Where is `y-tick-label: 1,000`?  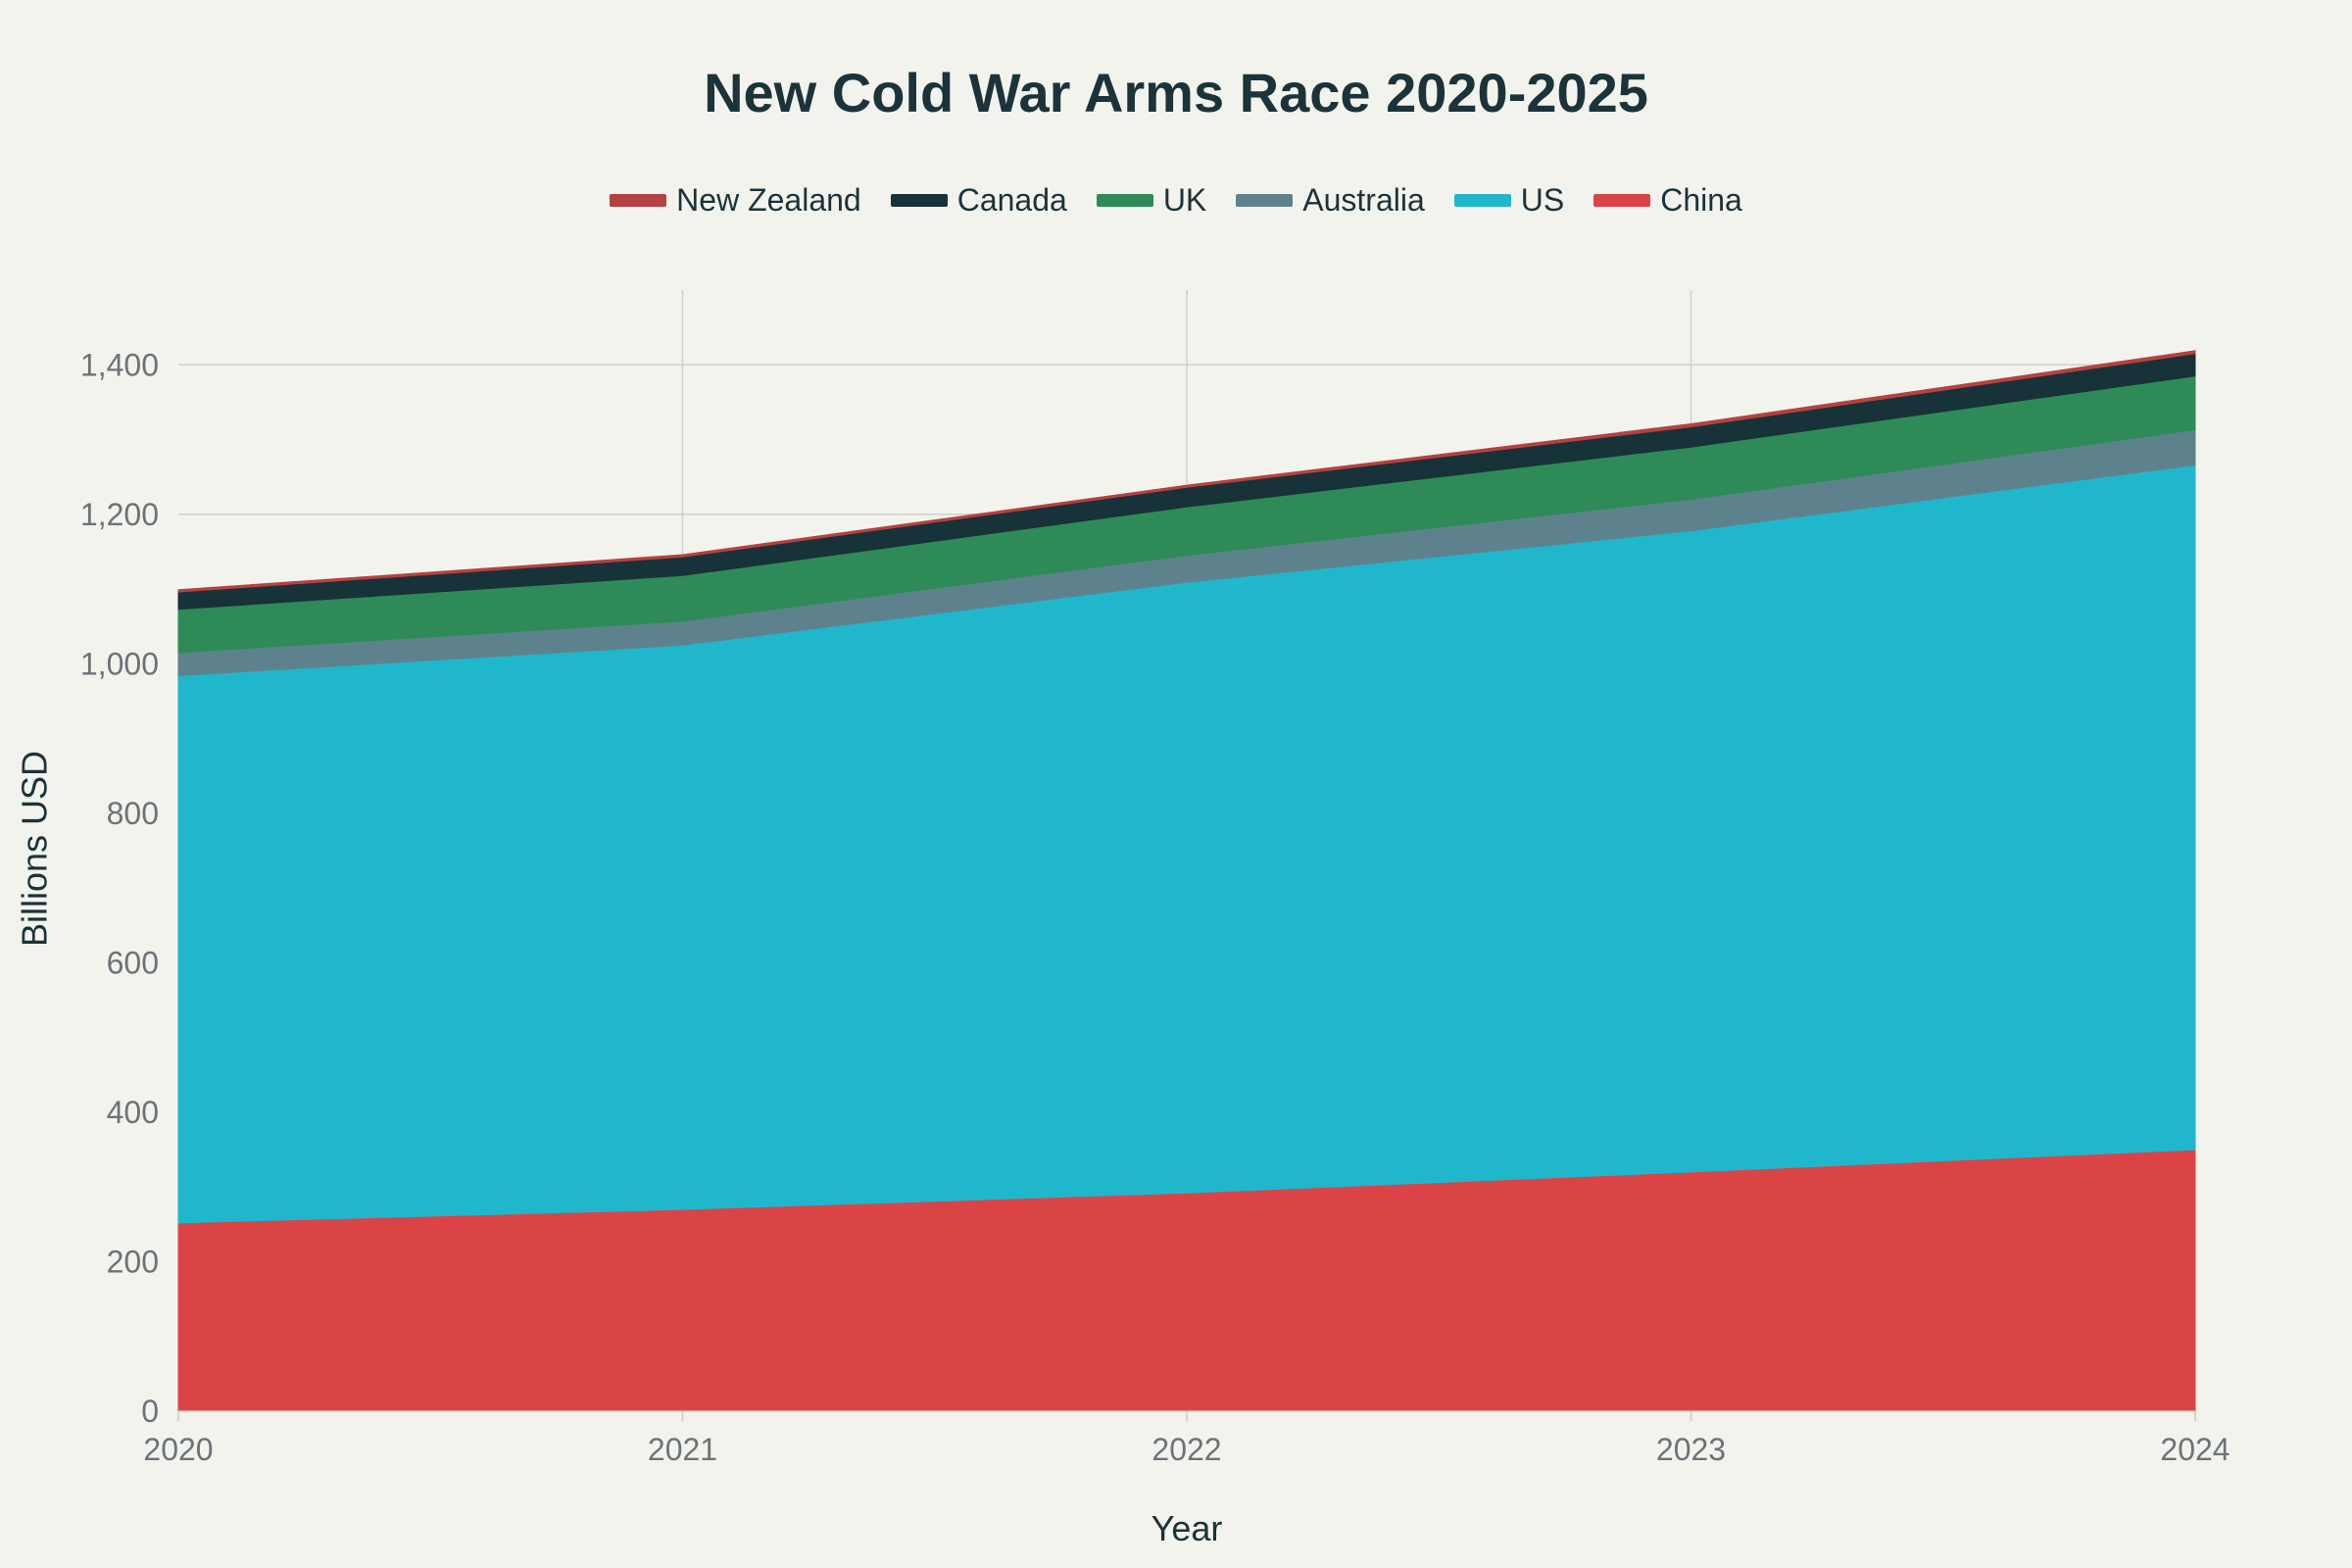
y-tick-label: 1,000 is located at coordinates (119, 663).